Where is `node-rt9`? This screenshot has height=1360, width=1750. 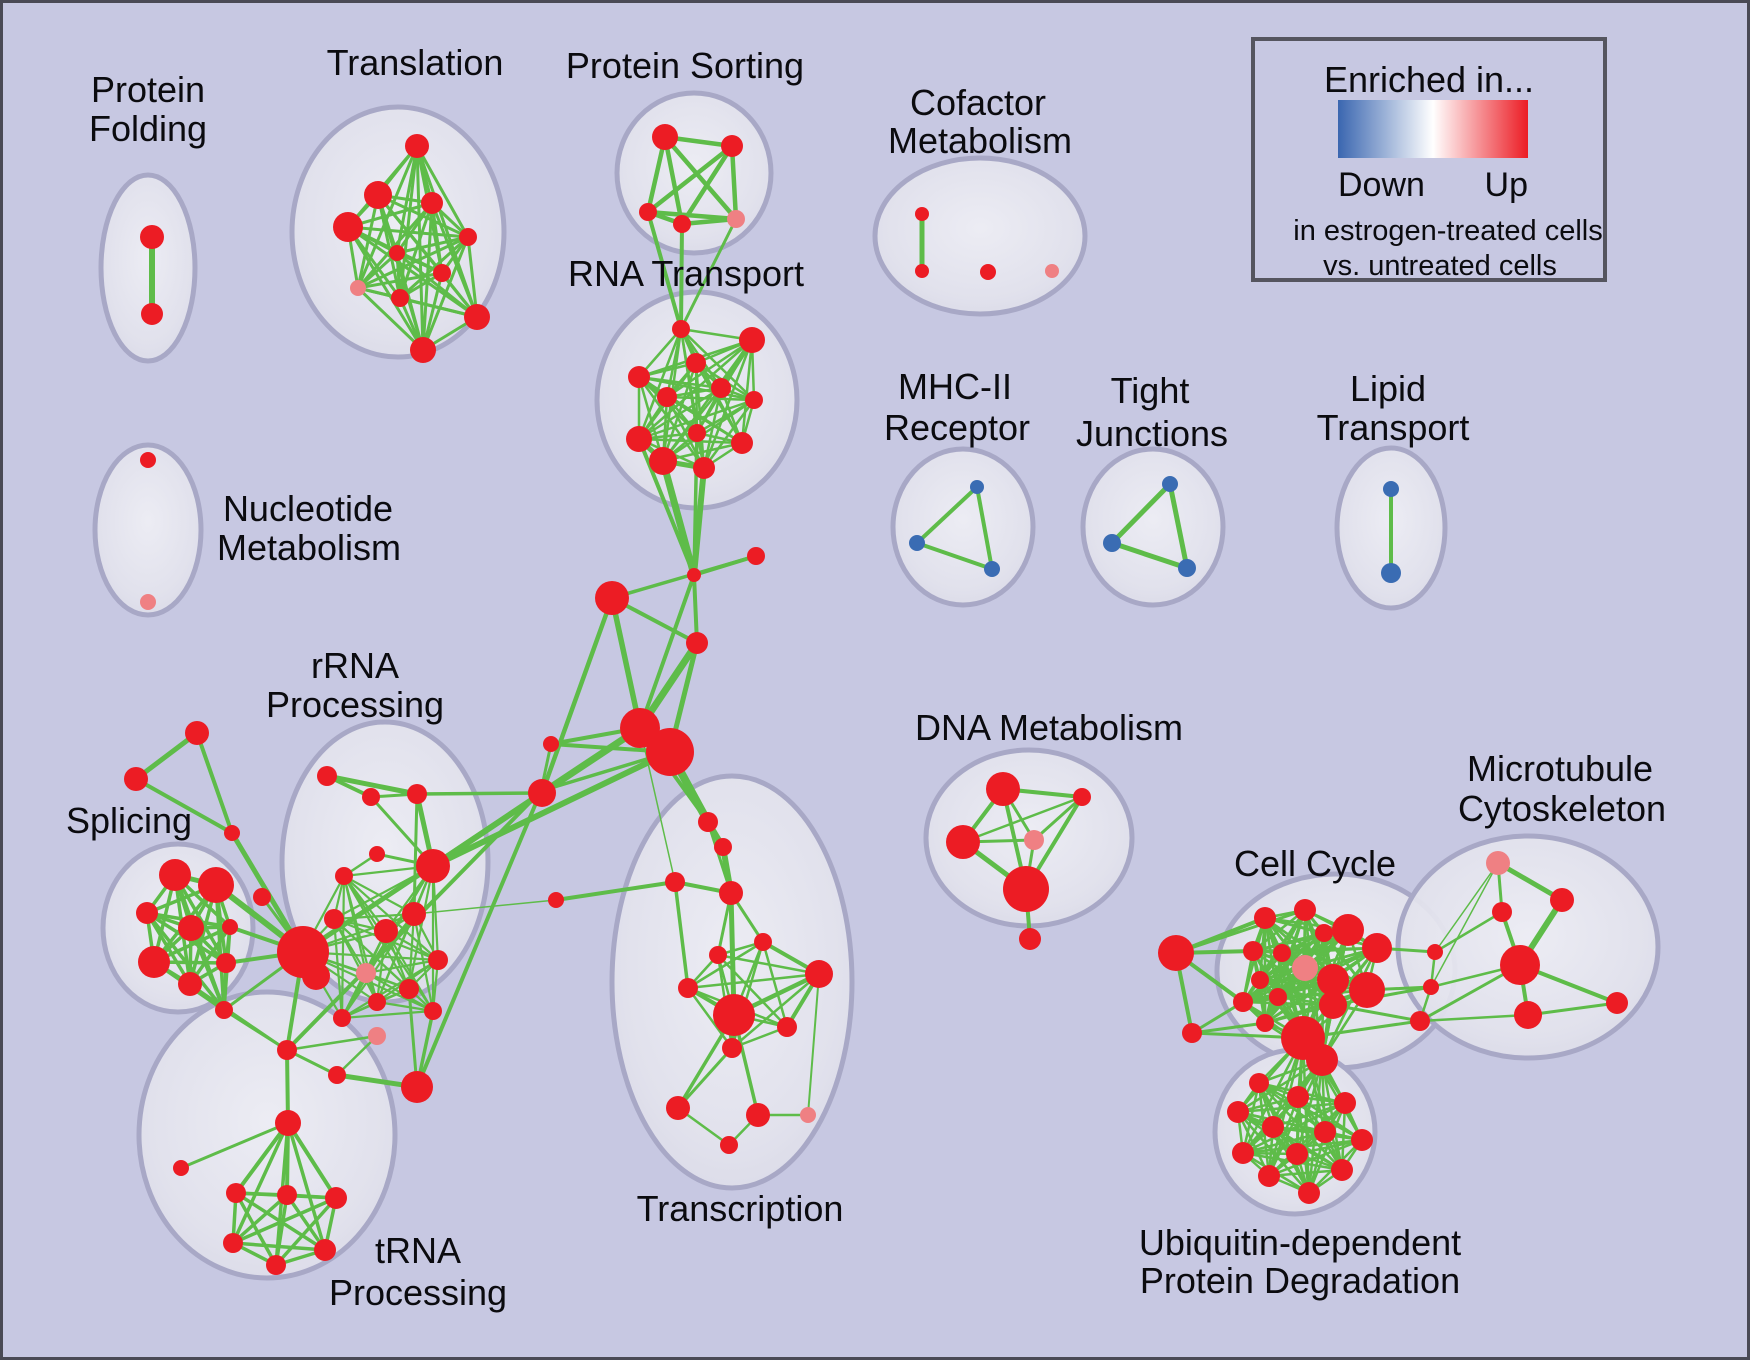 node-rt9 is located at coordinates (697, 433).